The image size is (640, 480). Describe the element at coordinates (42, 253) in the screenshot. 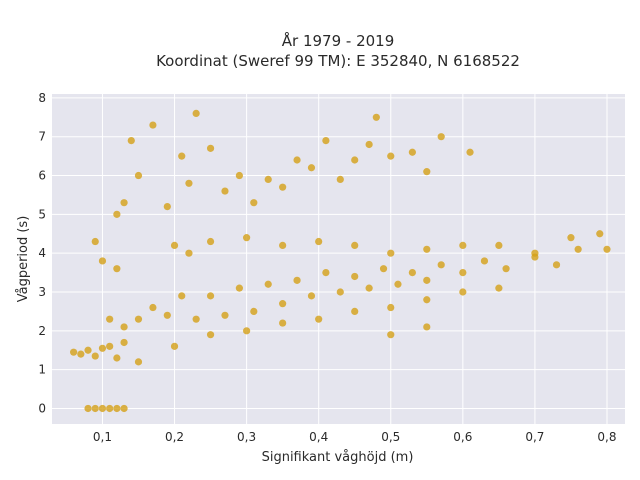

I see `y-tick-label: 4` at that location.